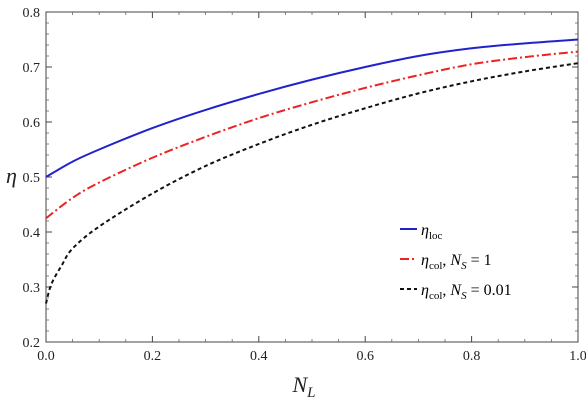 Image resolution: width=586 pixels, height=407 pixels. What do you see at coordinates (32, 343) in the screenshot?
I see `y-tick-label: 0.2` at bounding box center [32, 343].